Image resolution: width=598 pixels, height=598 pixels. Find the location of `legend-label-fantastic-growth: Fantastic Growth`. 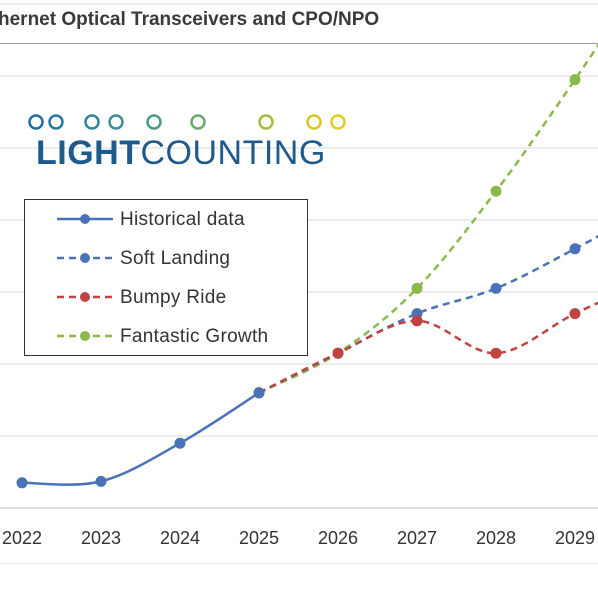

legend-label-fantastic-growth: Fantastic Growth is located at coordinates (194, 336).